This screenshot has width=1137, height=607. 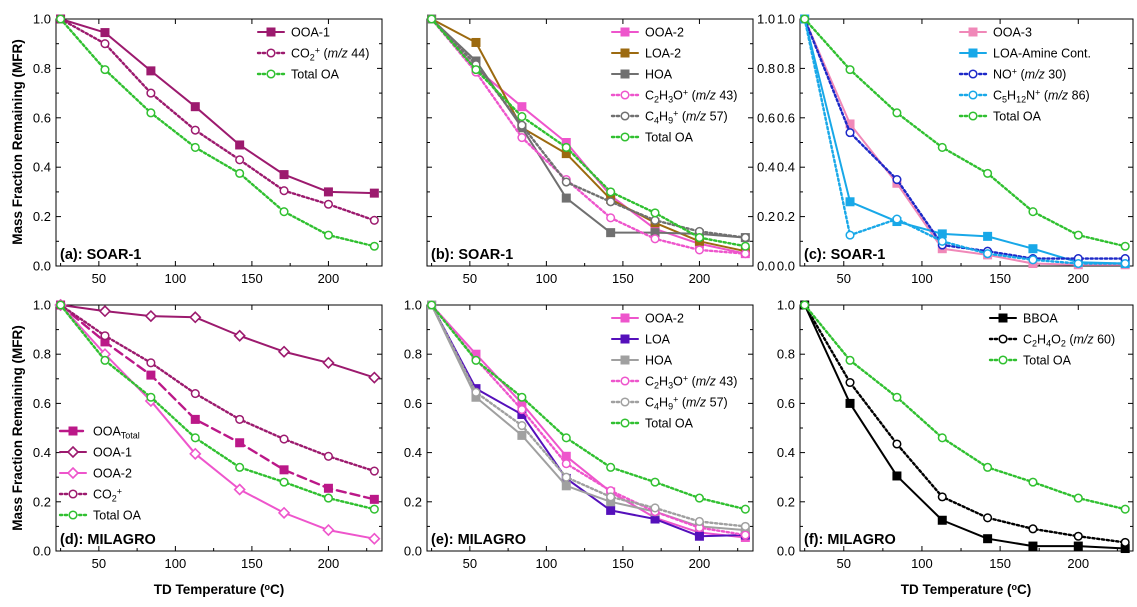 What do you see at coordinates (965, 132) in the screenshot?
I see `series-line-total-oa` at bounding box center [965, 132].